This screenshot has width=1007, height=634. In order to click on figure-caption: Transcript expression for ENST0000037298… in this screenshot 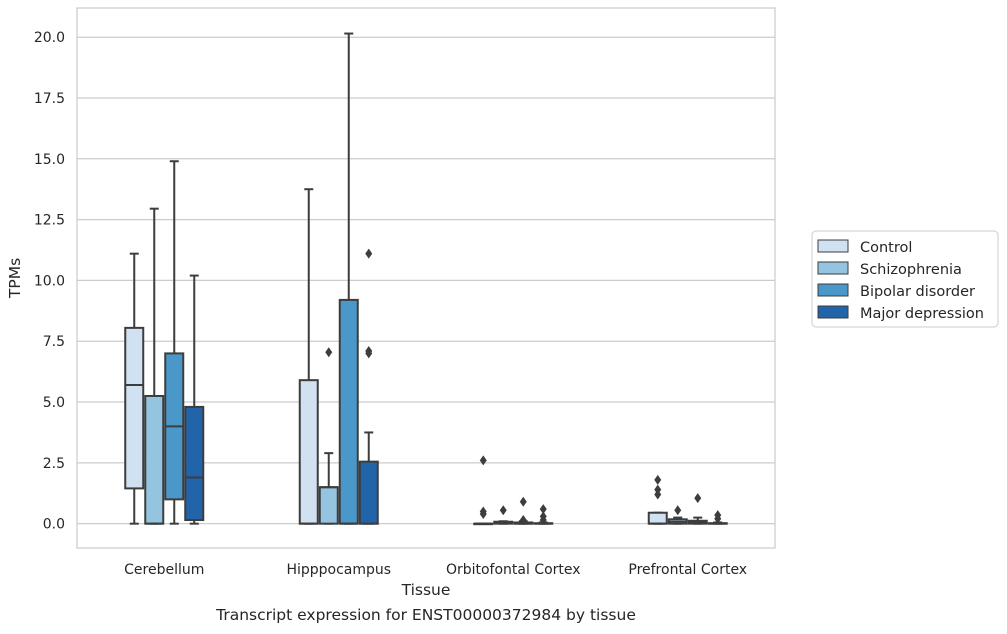, I will do `click(426, 615)`.